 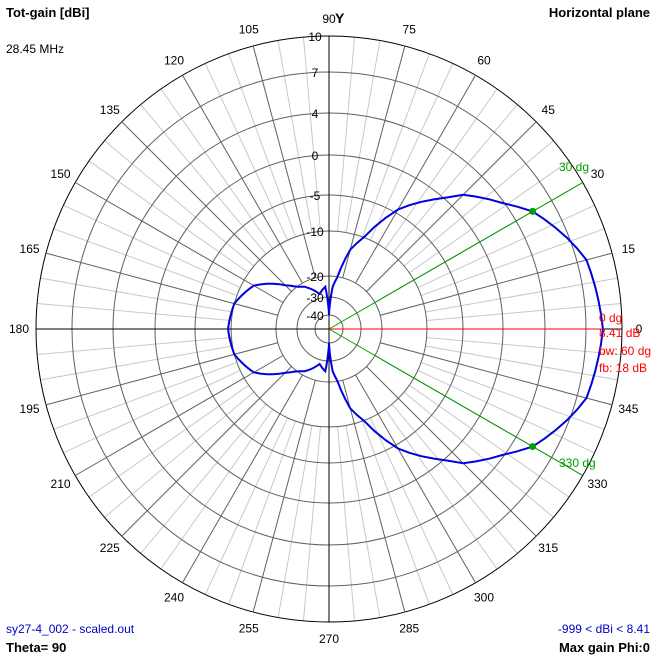 I want to click on angle-label-330: 330, so click(x=597, y=484).